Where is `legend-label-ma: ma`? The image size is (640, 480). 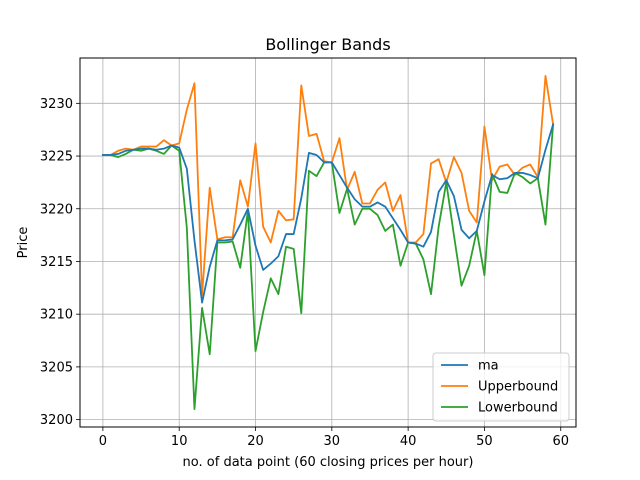 legend-label-ma: ma is located at coordinates (488, 366).